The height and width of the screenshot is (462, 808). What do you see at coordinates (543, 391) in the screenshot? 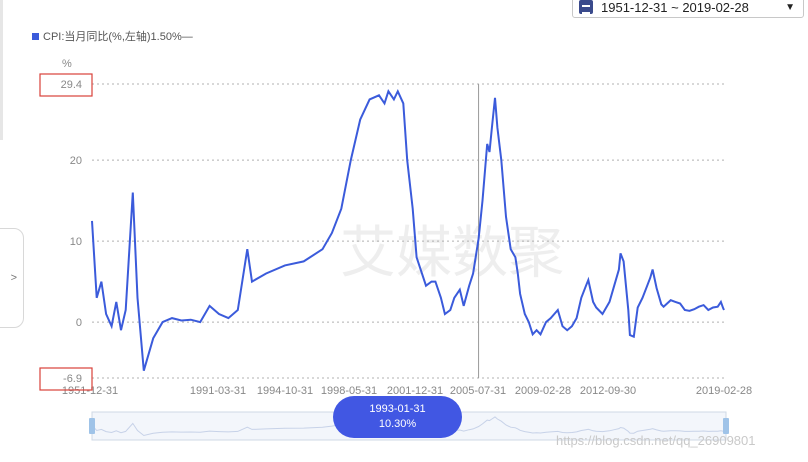
I see `x-tick-label: 2009-02-28` at bounding box center [543, 391].